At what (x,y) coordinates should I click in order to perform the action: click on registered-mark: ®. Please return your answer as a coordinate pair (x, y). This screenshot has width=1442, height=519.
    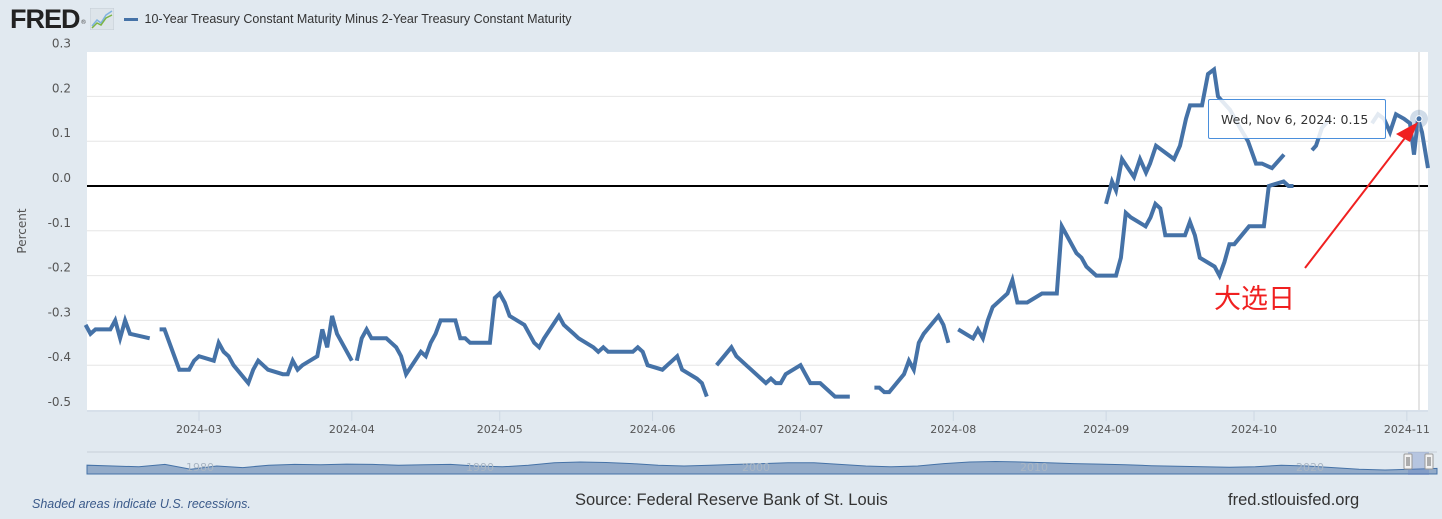
    Looking at the image, I should click on (83, 22).